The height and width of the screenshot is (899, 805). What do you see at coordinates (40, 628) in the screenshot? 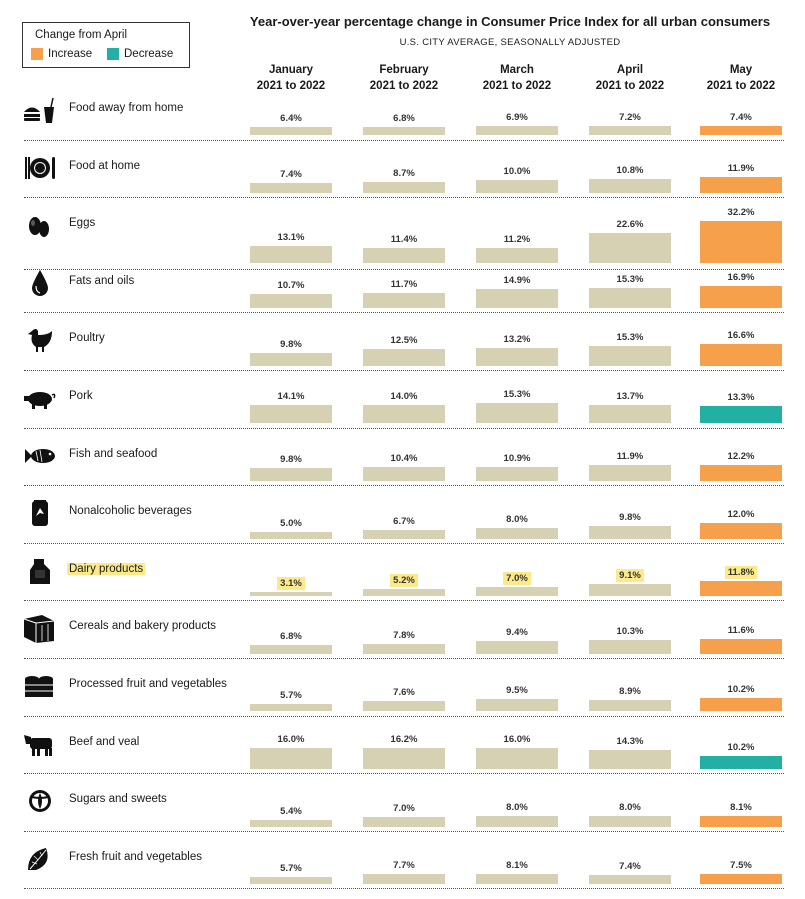
I see `bread-icon` at bounding box center [40, 628].